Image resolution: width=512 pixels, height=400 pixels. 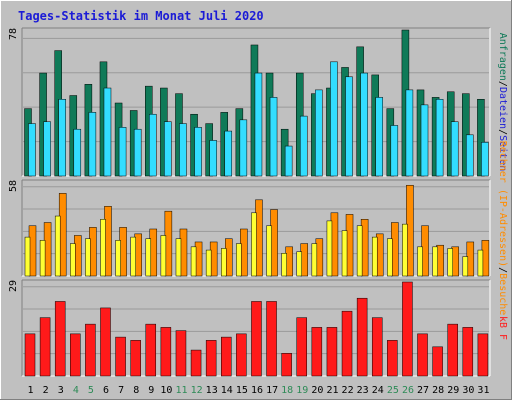 I want to click on x-tick-label: 16, so click(x=257, y=390).